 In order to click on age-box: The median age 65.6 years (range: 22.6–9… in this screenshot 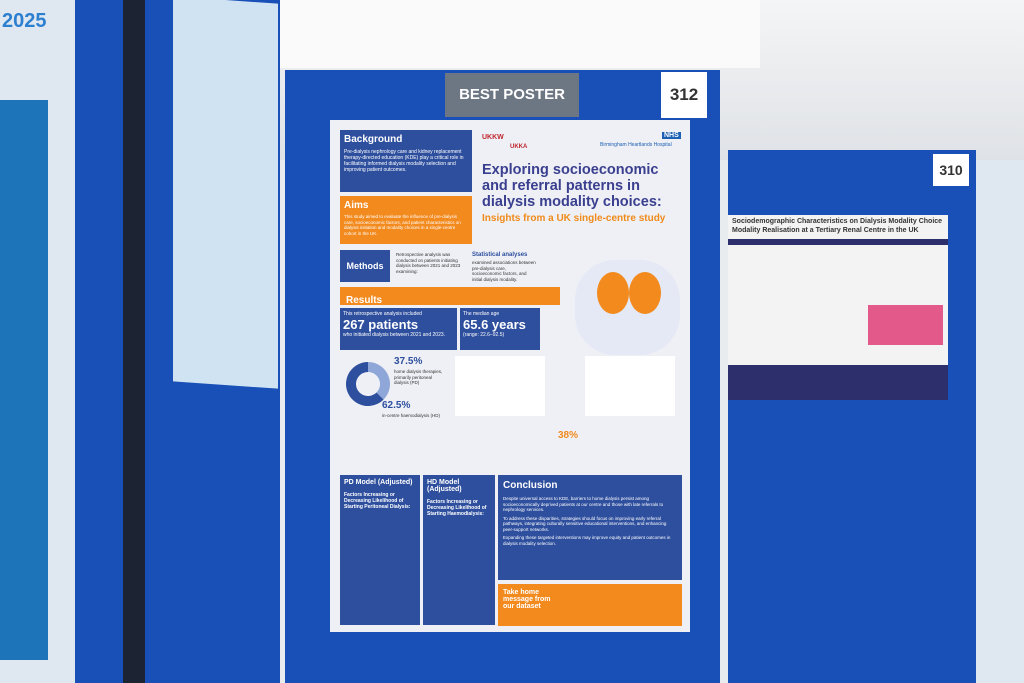, I will do `click(500, 329)`.